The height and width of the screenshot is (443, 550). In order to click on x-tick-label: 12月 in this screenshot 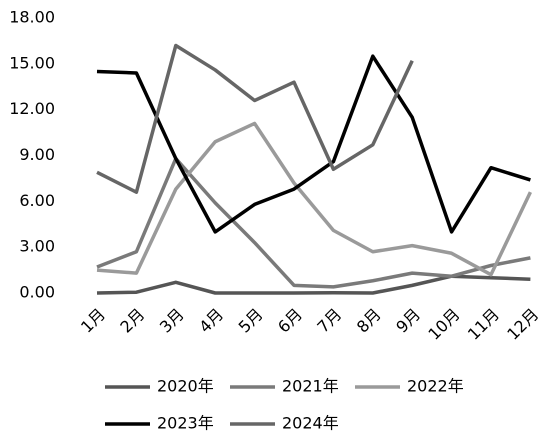, I will do `click(522, 324)`.